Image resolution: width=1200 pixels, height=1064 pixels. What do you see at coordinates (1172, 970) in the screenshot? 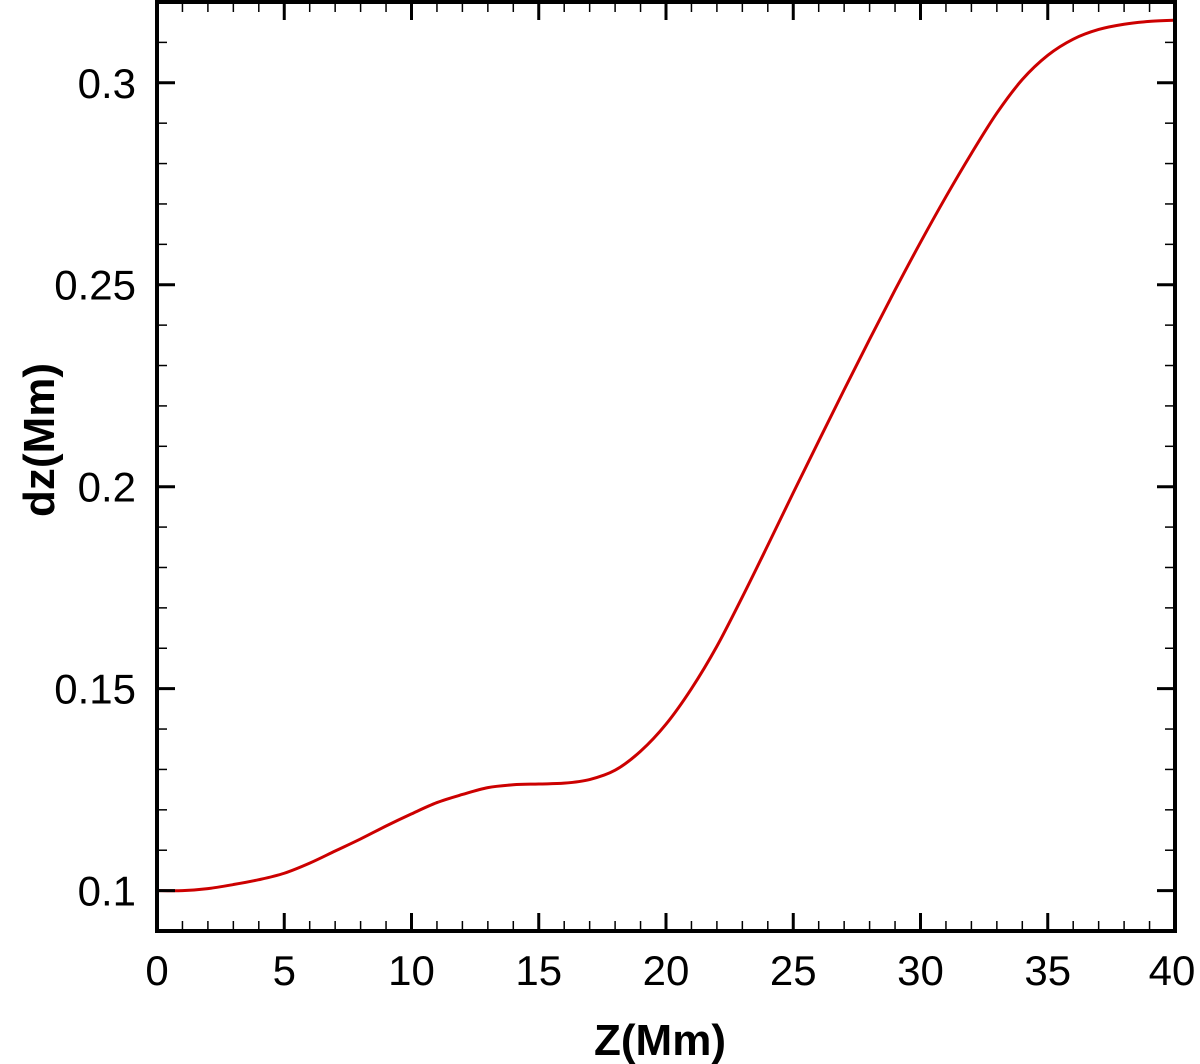
I see `x-tick-label: 40` at bounding box center [1172, 970].